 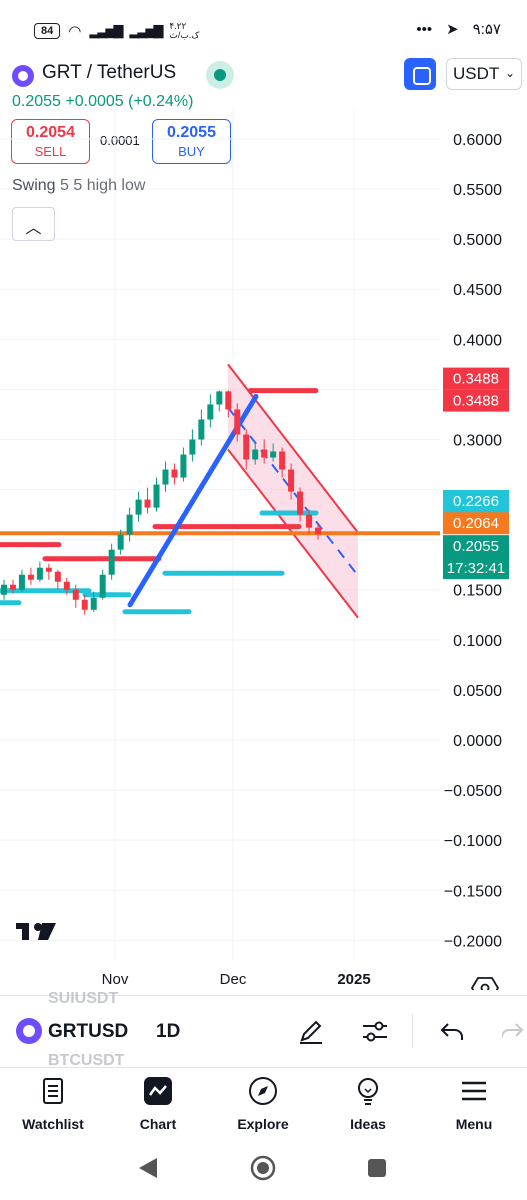 What do you see at coordinates (53, 1104) in the screenshot?
I see `nav-watchlist: Watchlist` at bounding box center [53, 1104].